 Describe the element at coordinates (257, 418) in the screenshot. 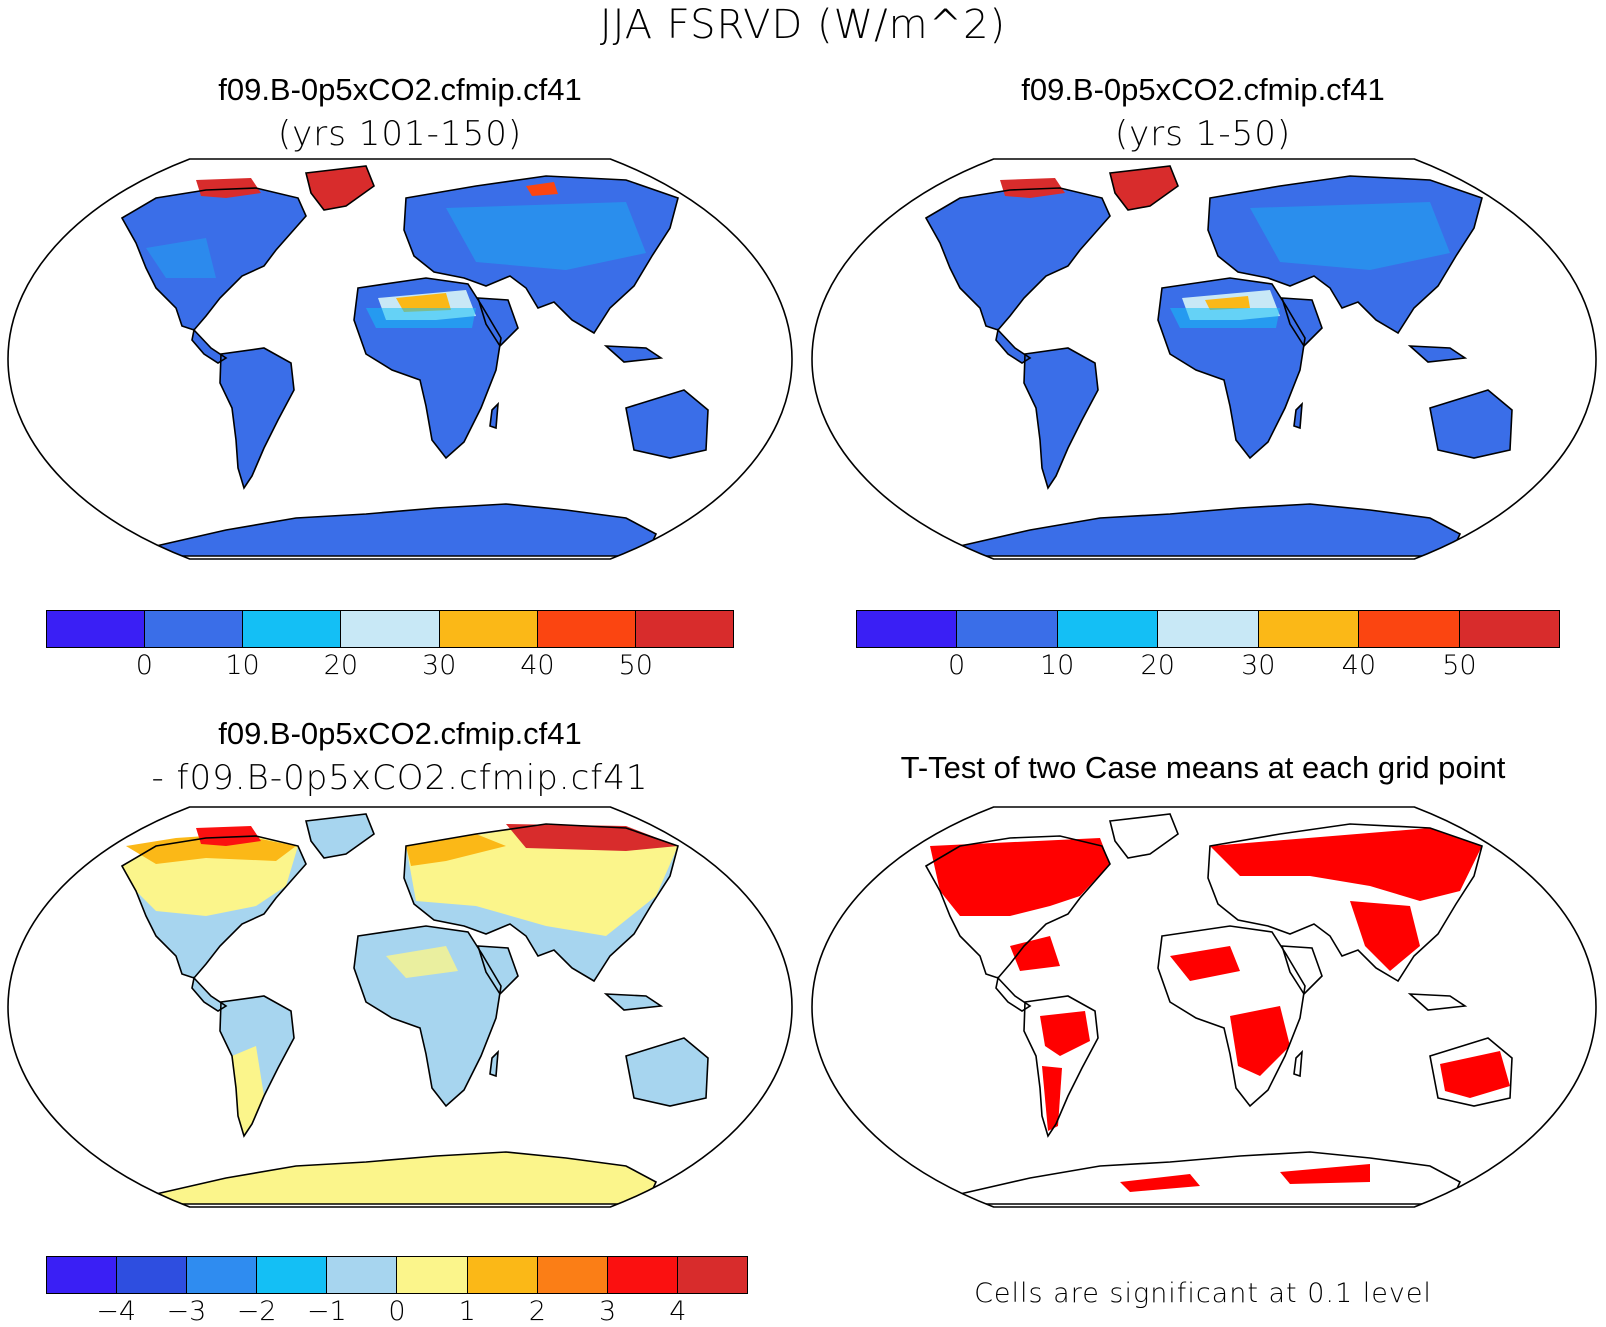

I see `continent-southAmerica` at that location.